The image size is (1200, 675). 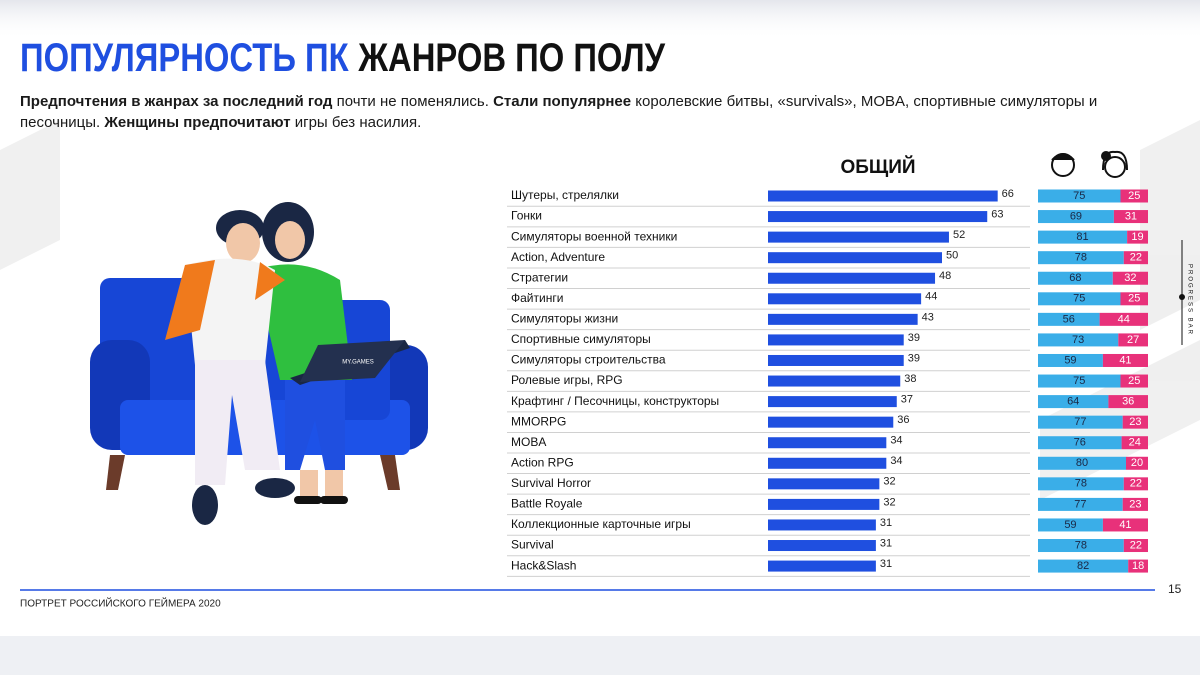 I want to click on segment-label: 69, so click(x=1076, y=216).